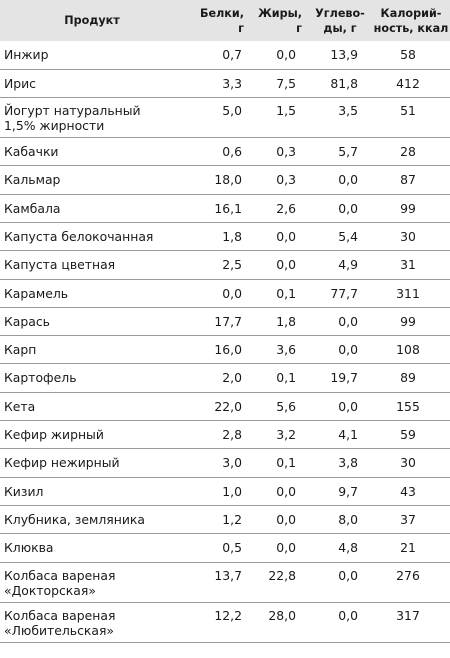 The width and height of the screenshot is (450, 658). I want to click on protein-cell: 1,8, so click(223, 236).